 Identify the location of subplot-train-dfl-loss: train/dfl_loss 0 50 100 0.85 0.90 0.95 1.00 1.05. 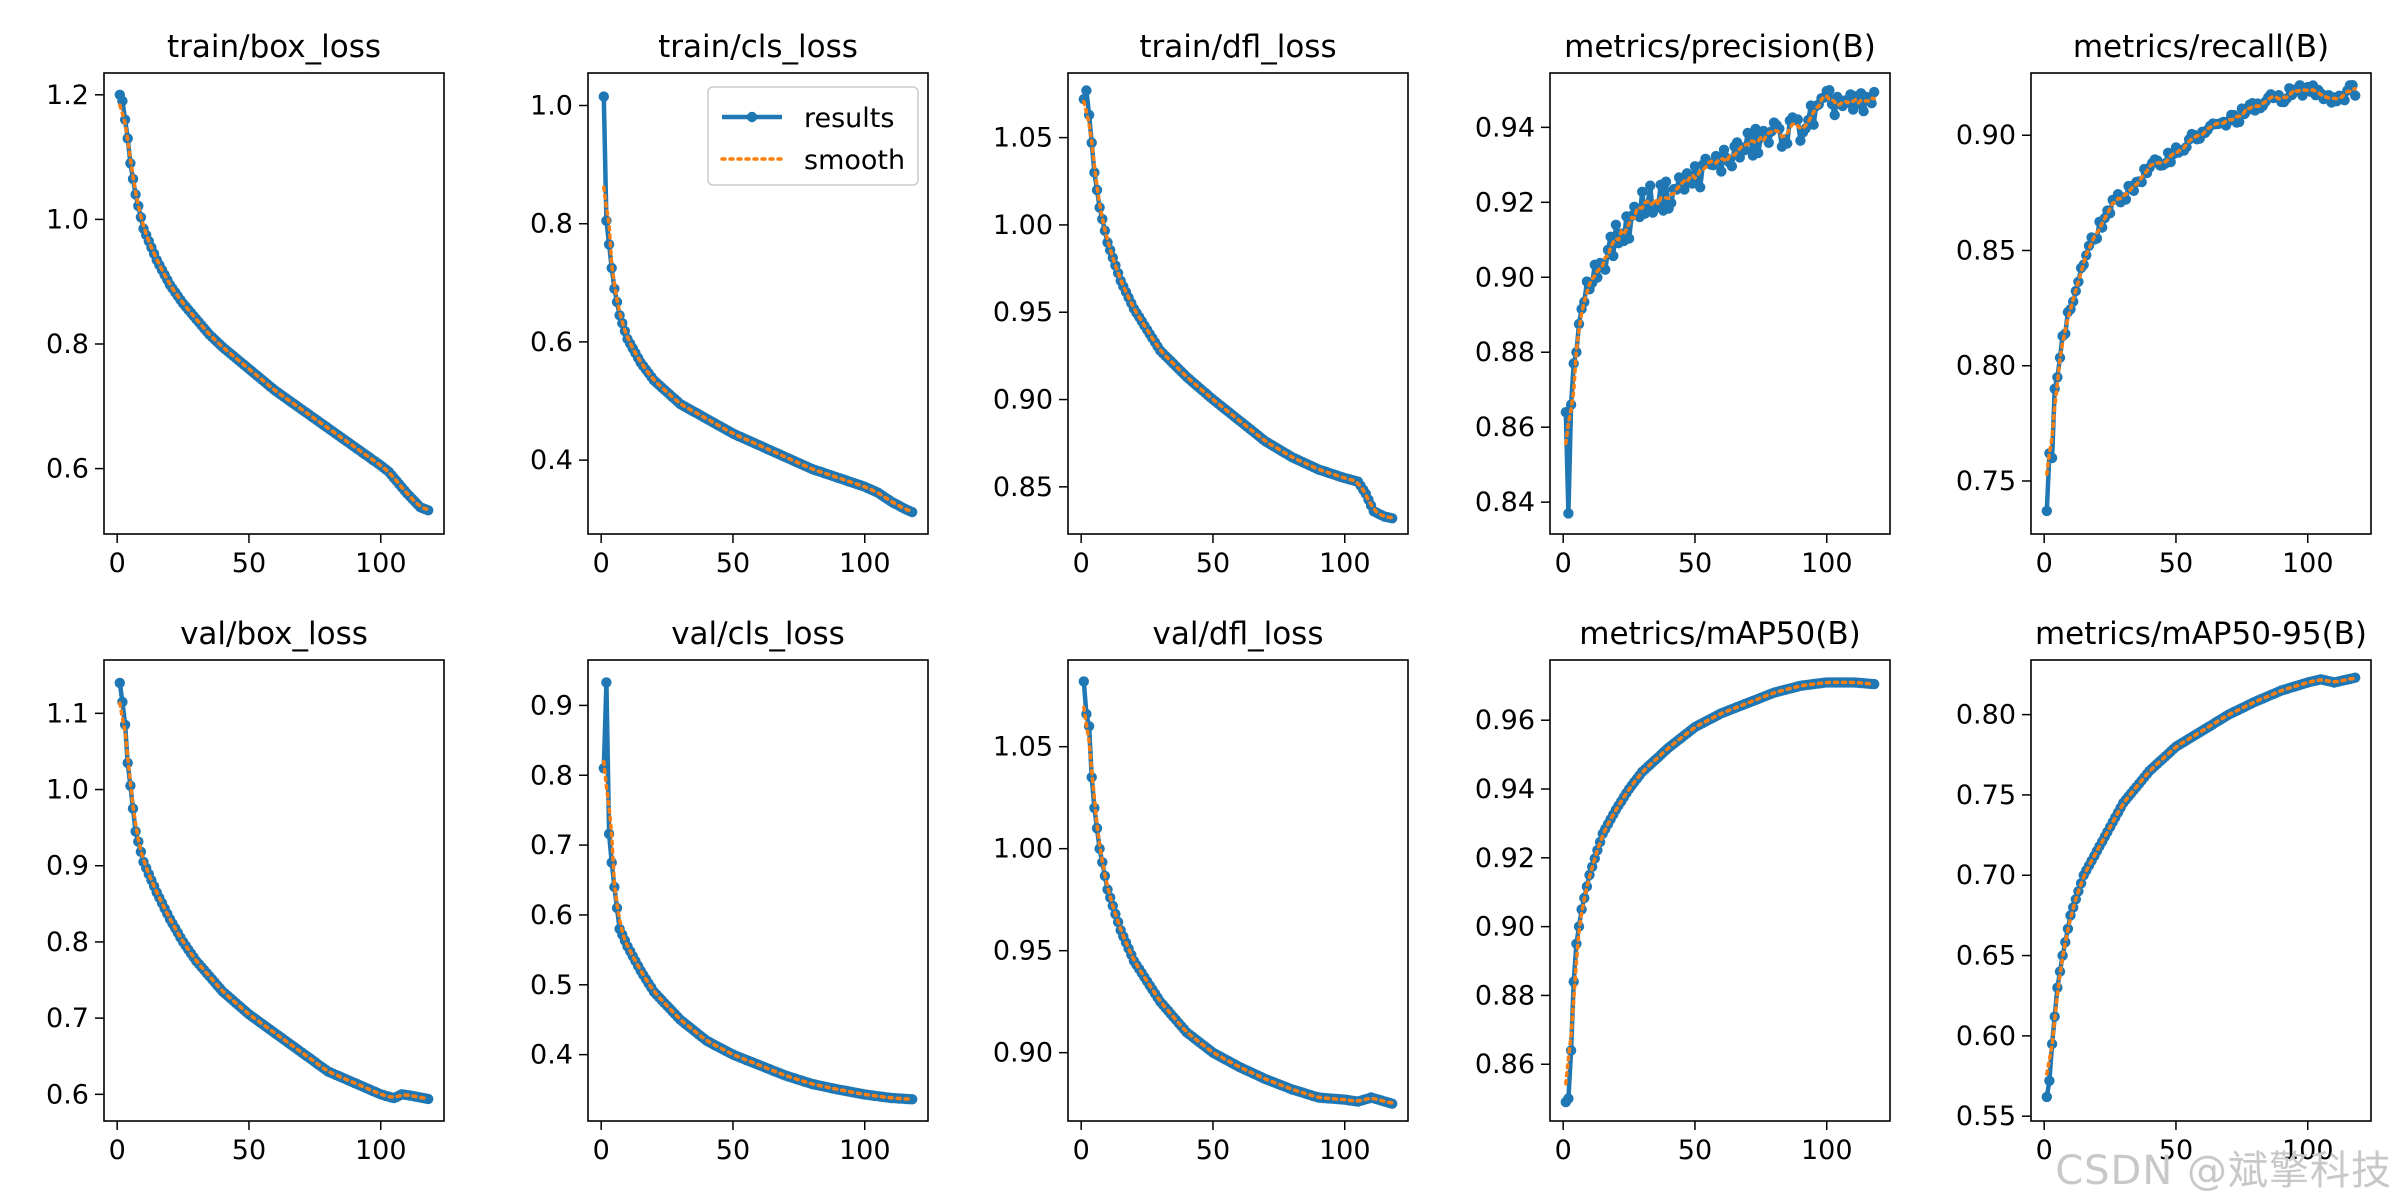
(1201, 304).